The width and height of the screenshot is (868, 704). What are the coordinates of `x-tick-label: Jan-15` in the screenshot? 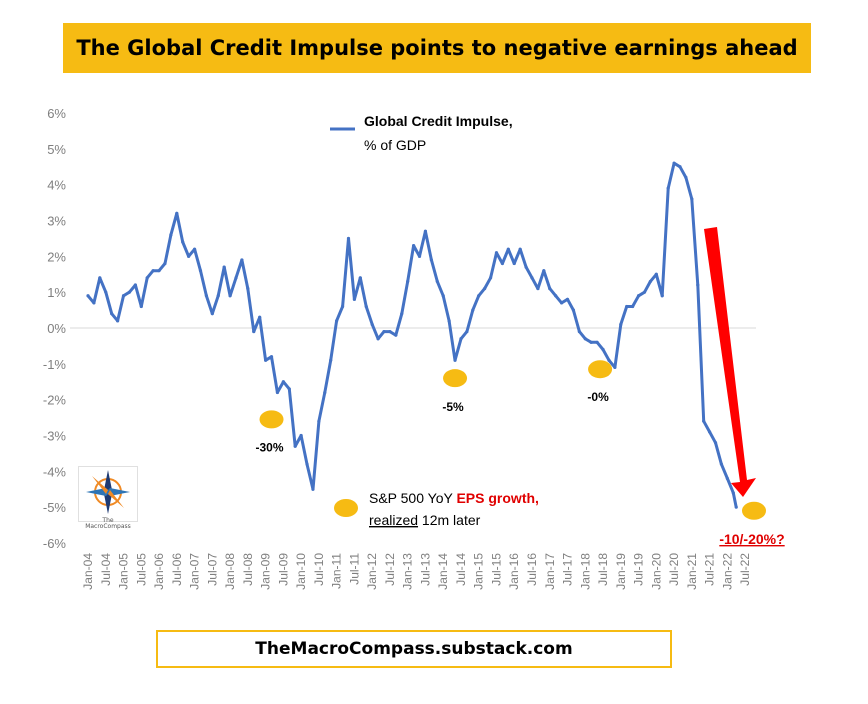 It's located at (479, 571).